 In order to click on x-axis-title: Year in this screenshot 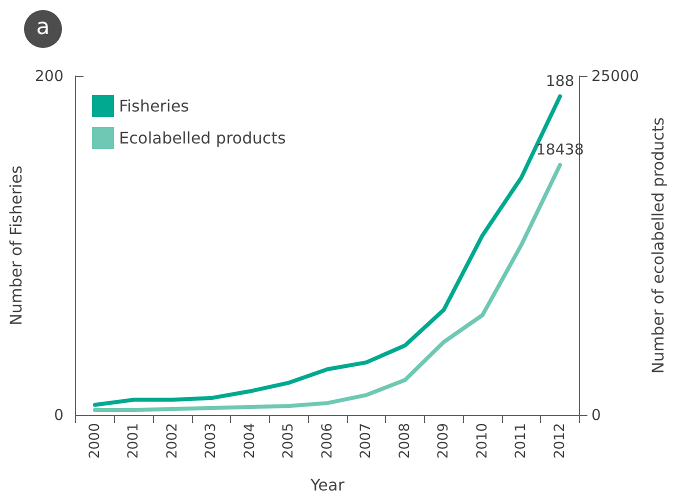, I will do `click(327, 485)`.